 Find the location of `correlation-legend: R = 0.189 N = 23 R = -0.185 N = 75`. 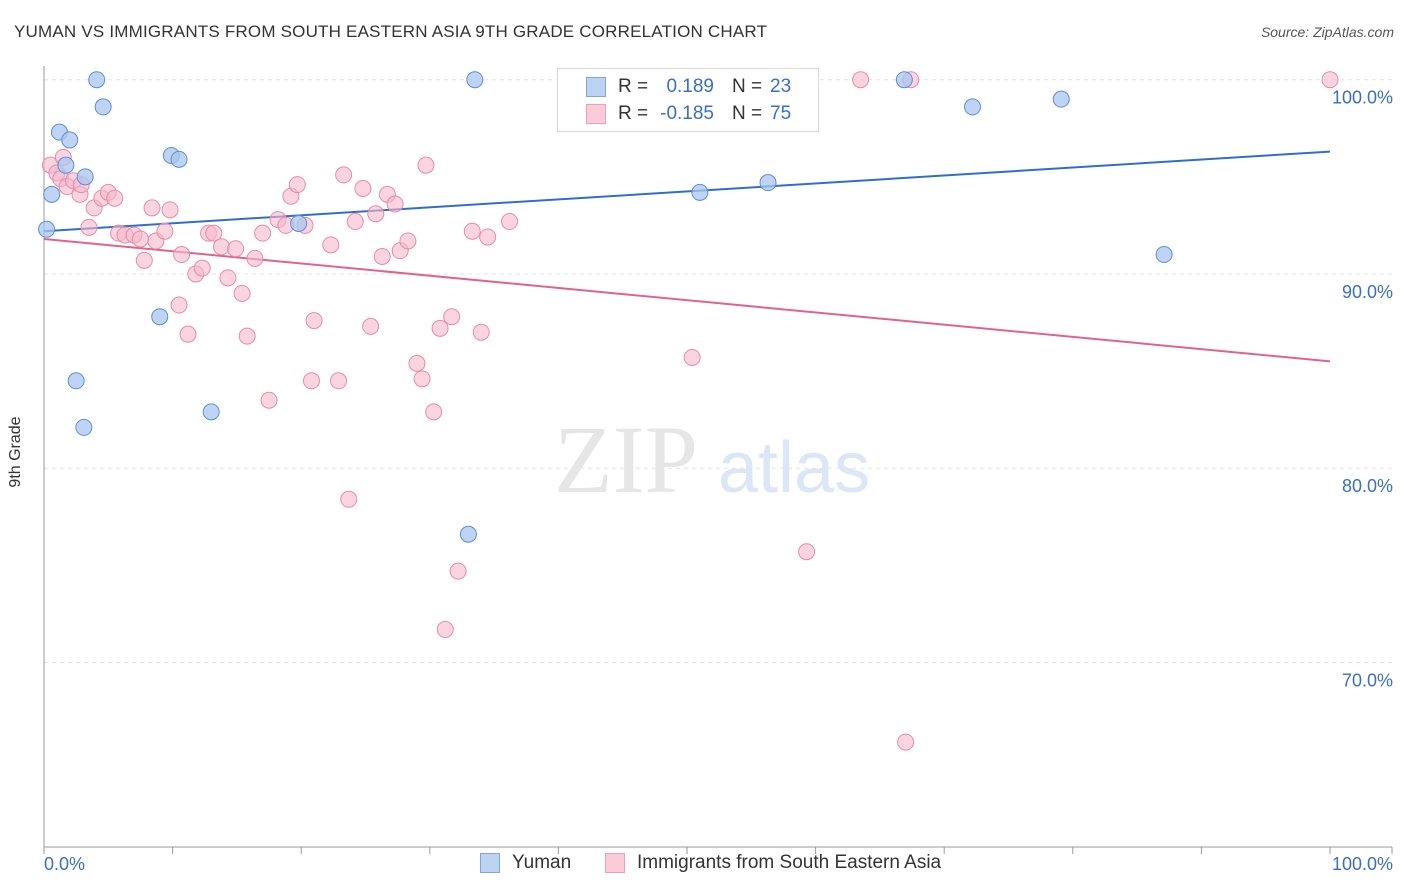

correlation-legend: R = 0.189 N = 23 R = -0.185 N = 75 is located at coordinates (688, 100).